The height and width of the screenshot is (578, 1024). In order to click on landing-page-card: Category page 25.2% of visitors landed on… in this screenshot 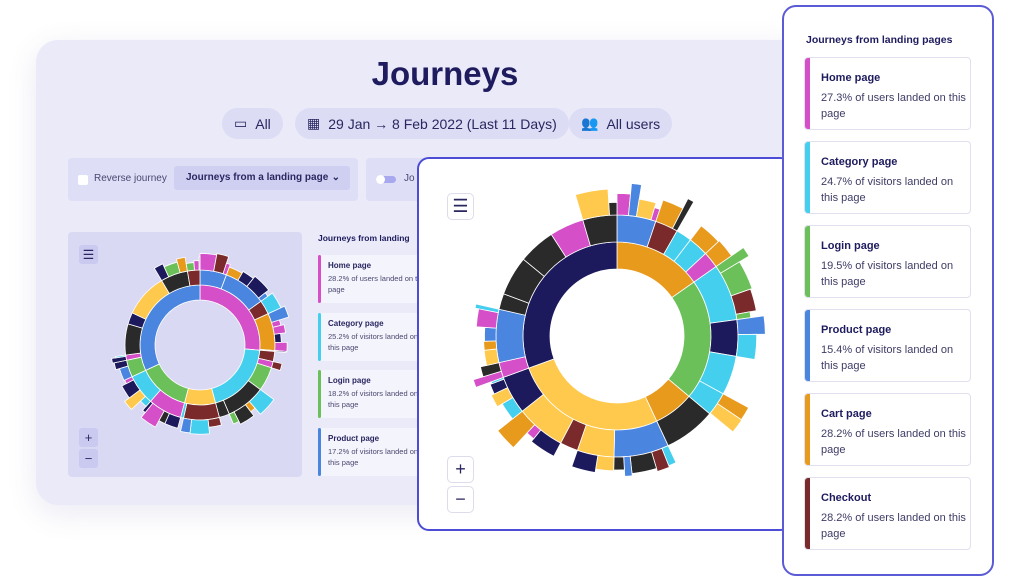, I will do `click(373, 336)`.